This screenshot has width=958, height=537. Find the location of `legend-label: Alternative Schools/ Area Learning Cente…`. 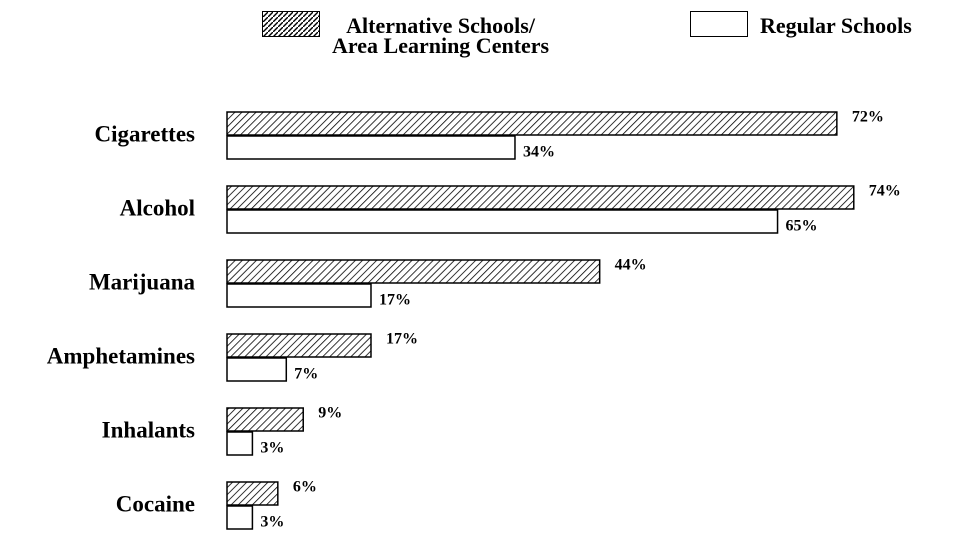

legend-label: Alternative Schools/ Area Learning Cente… is located at coordinates (441, 35).